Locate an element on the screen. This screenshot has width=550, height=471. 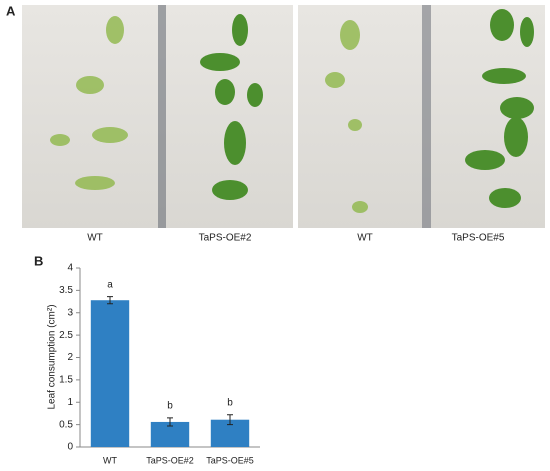
y-tick-label: 0 is located at coordinates (70, 447).